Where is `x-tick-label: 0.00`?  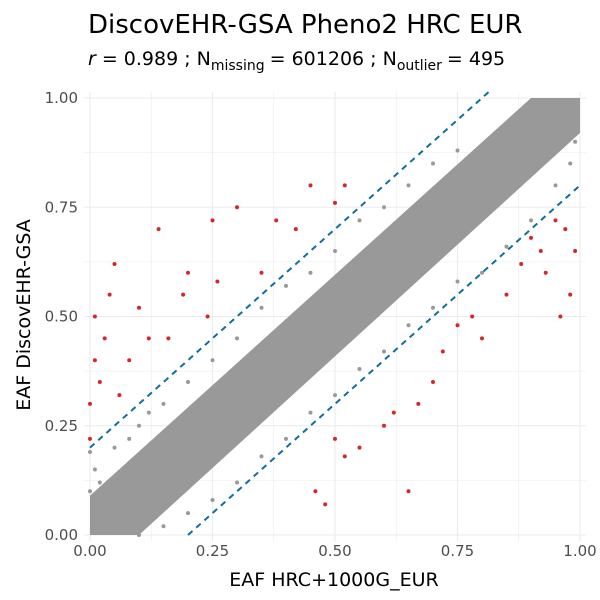 x-tick-label: 0.00 is located at coordinates (89, 551).